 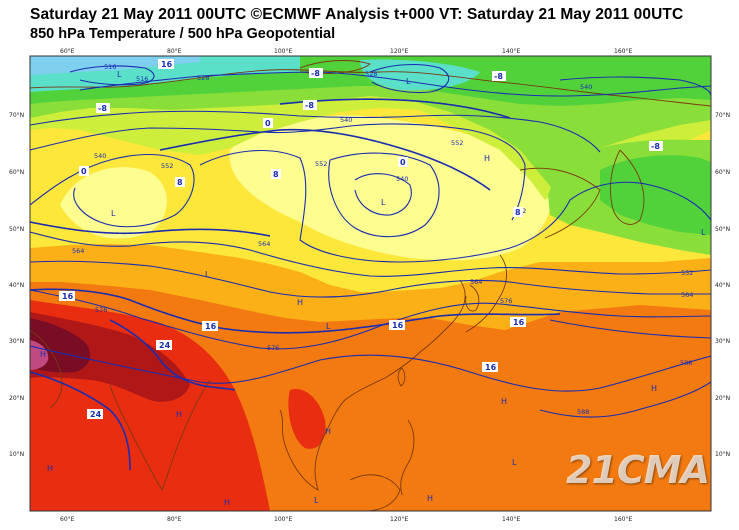 I want to click on lon-label-140e-bottom: 140°E, so click(x=511, y=519).